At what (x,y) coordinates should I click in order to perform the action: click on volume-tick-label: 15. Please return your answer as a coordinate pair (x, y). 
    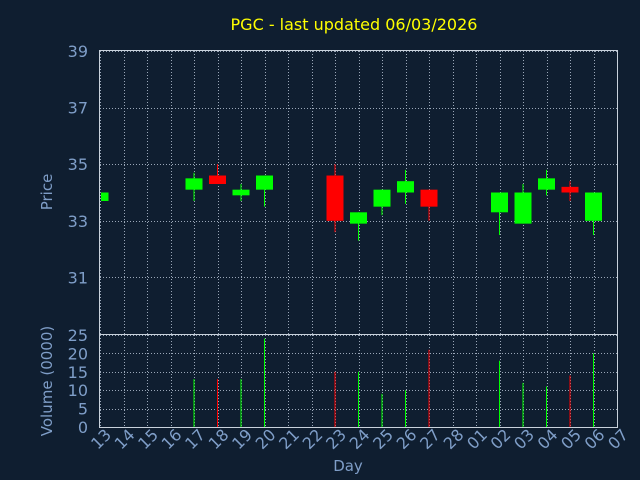
    Looking at the image, I should click on (78, 372).